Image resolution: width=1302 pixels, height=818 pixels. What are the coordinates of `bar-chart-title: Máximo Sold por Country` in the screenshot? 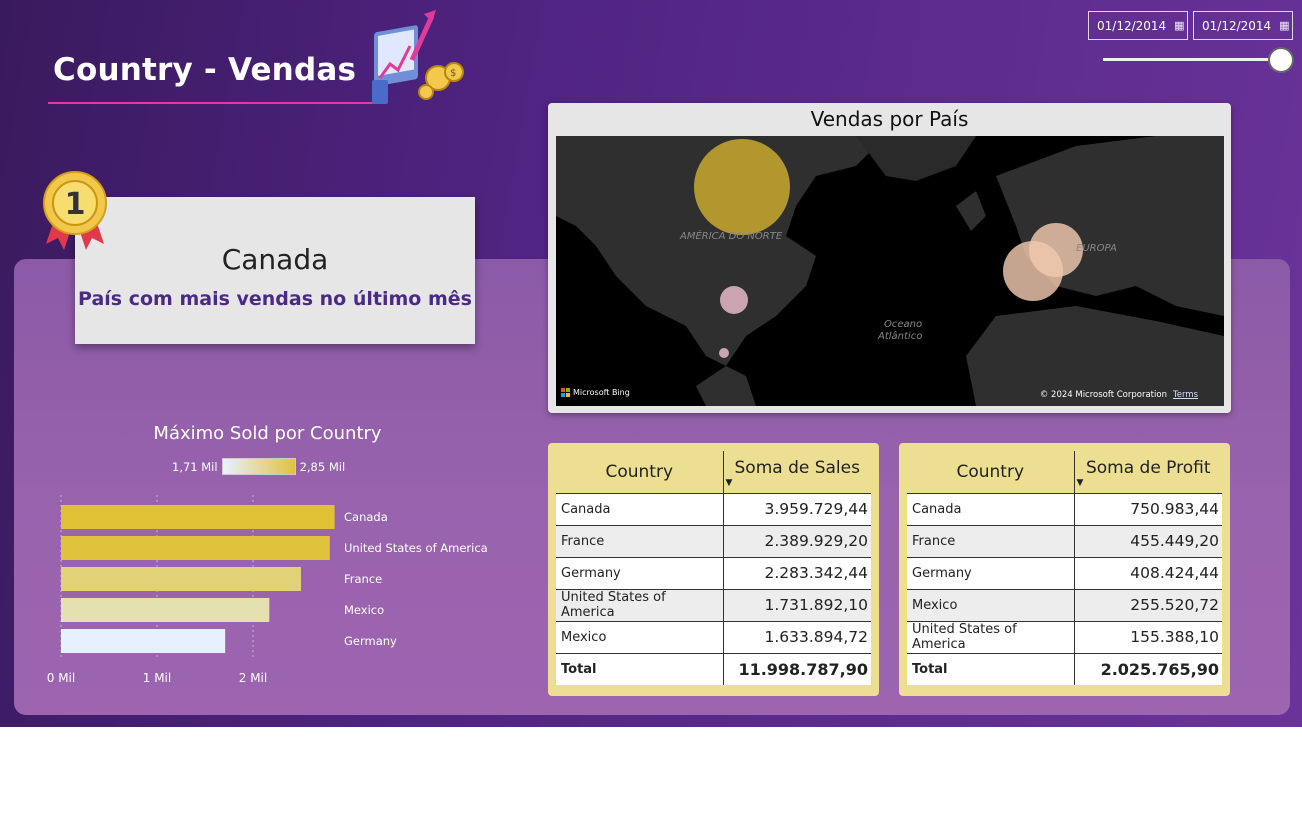 It's located at (267, 433).